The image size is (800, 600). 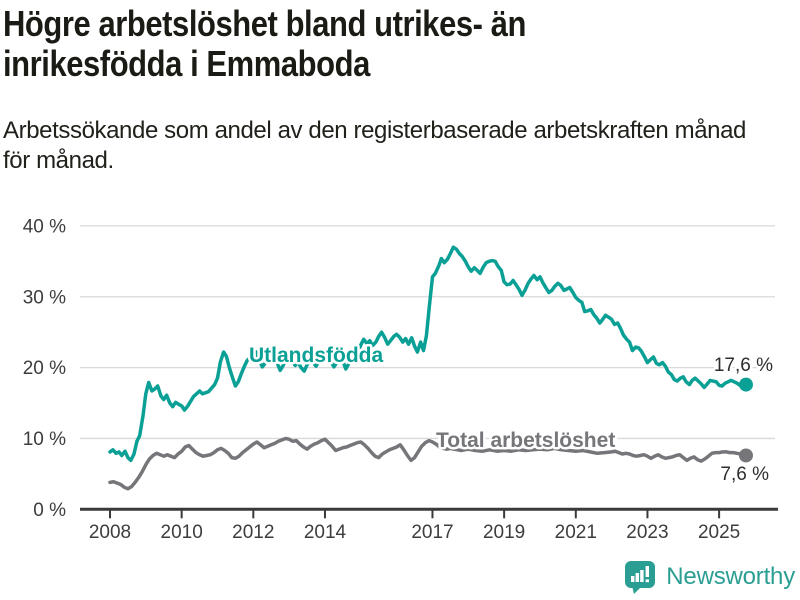 What do you see at coordinates (44, 368) in the screenshot?
I see `y-axis-tick-label: 20 %` at bounding box center [44, 368].